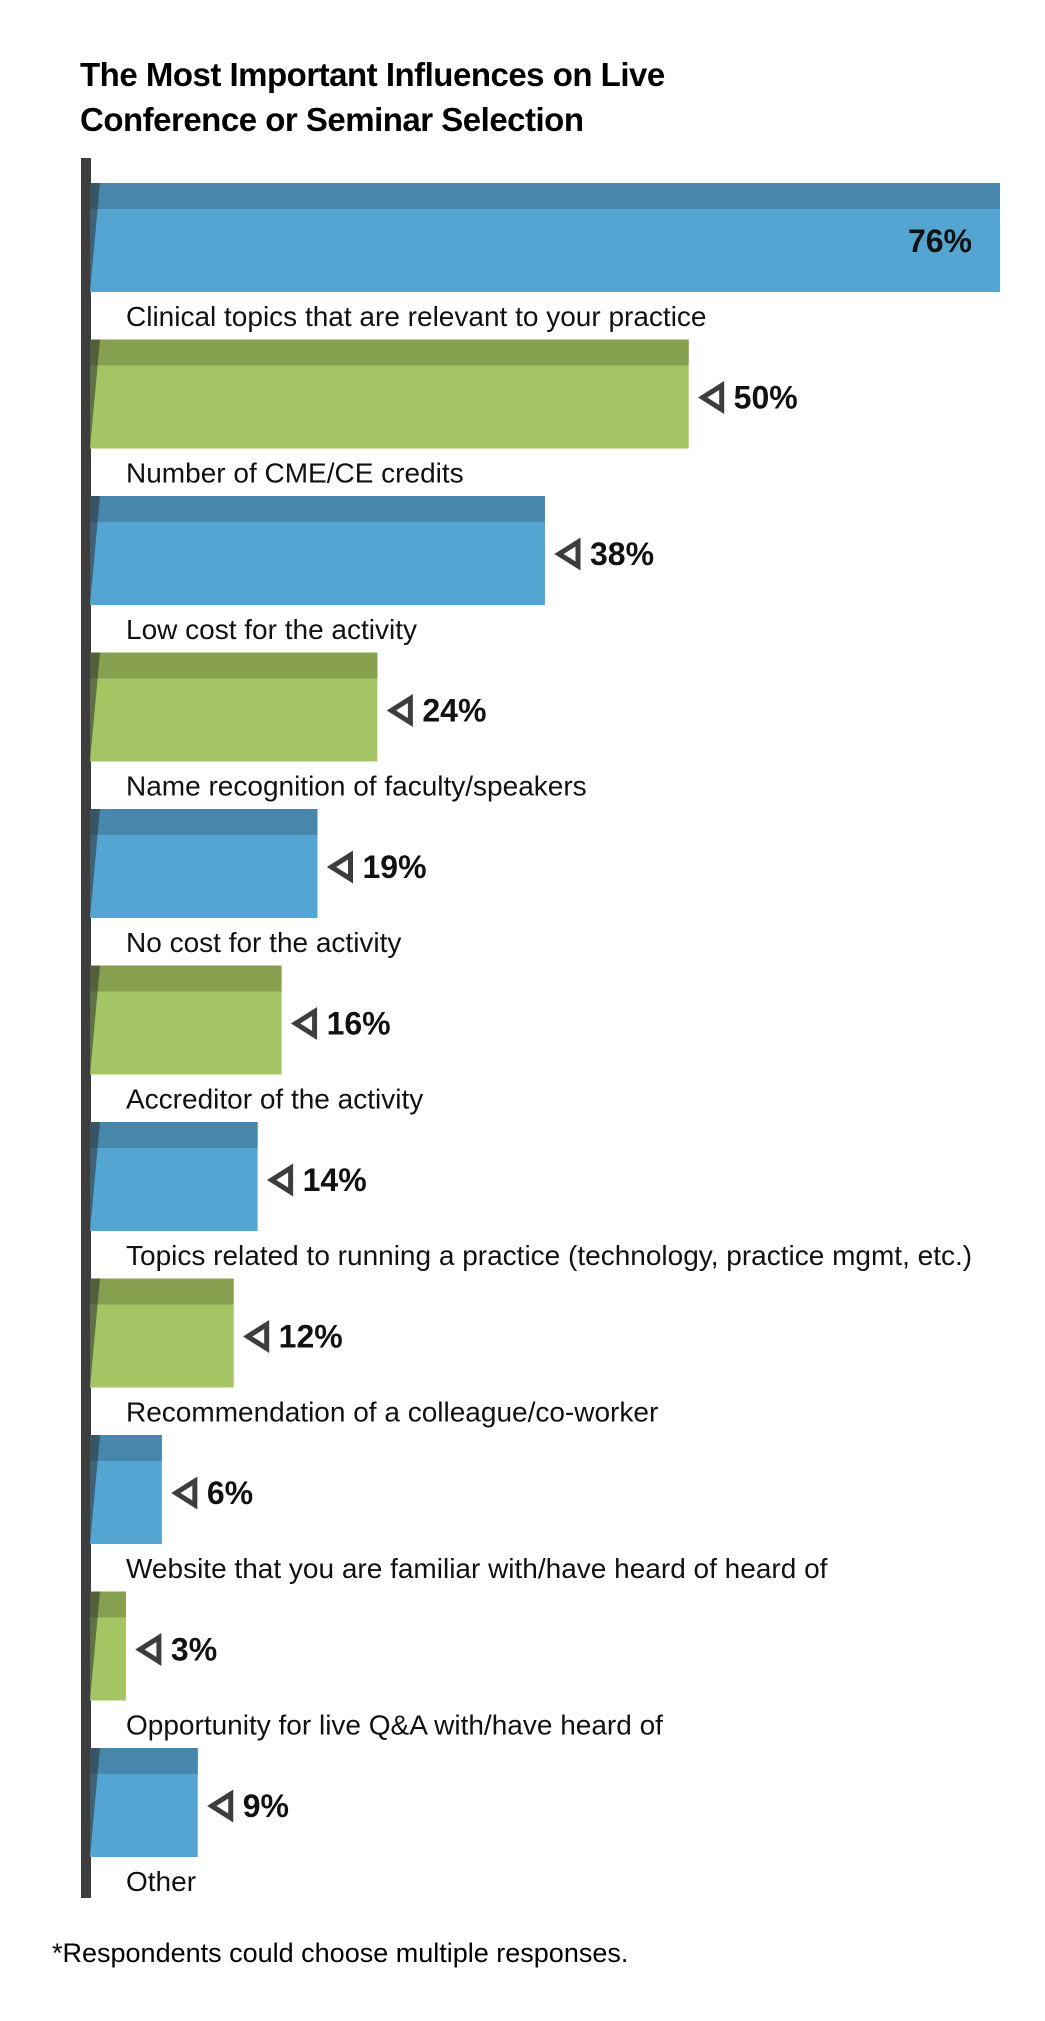  What do you see at coordinates (359, 1024) in the screenshot?
I see `value-label-6: 16%` at bounding box center [359, 1024].